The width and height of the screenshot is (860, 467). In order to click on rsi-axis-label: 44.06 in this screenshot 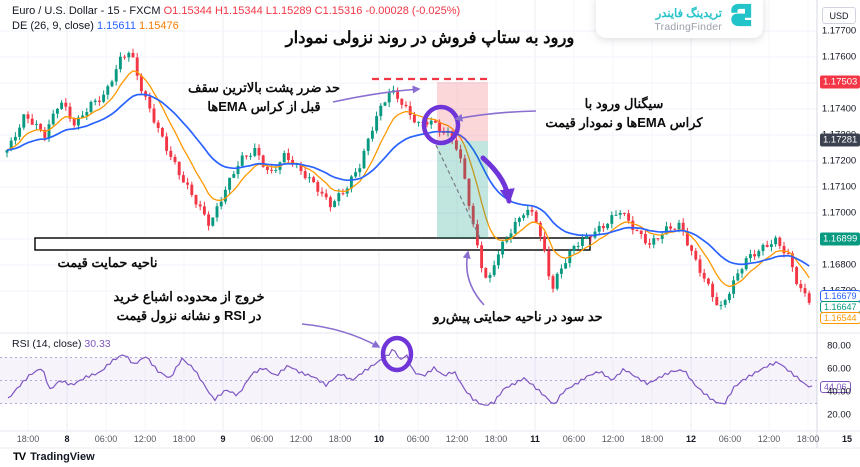, I will do `click(835, 387)`.